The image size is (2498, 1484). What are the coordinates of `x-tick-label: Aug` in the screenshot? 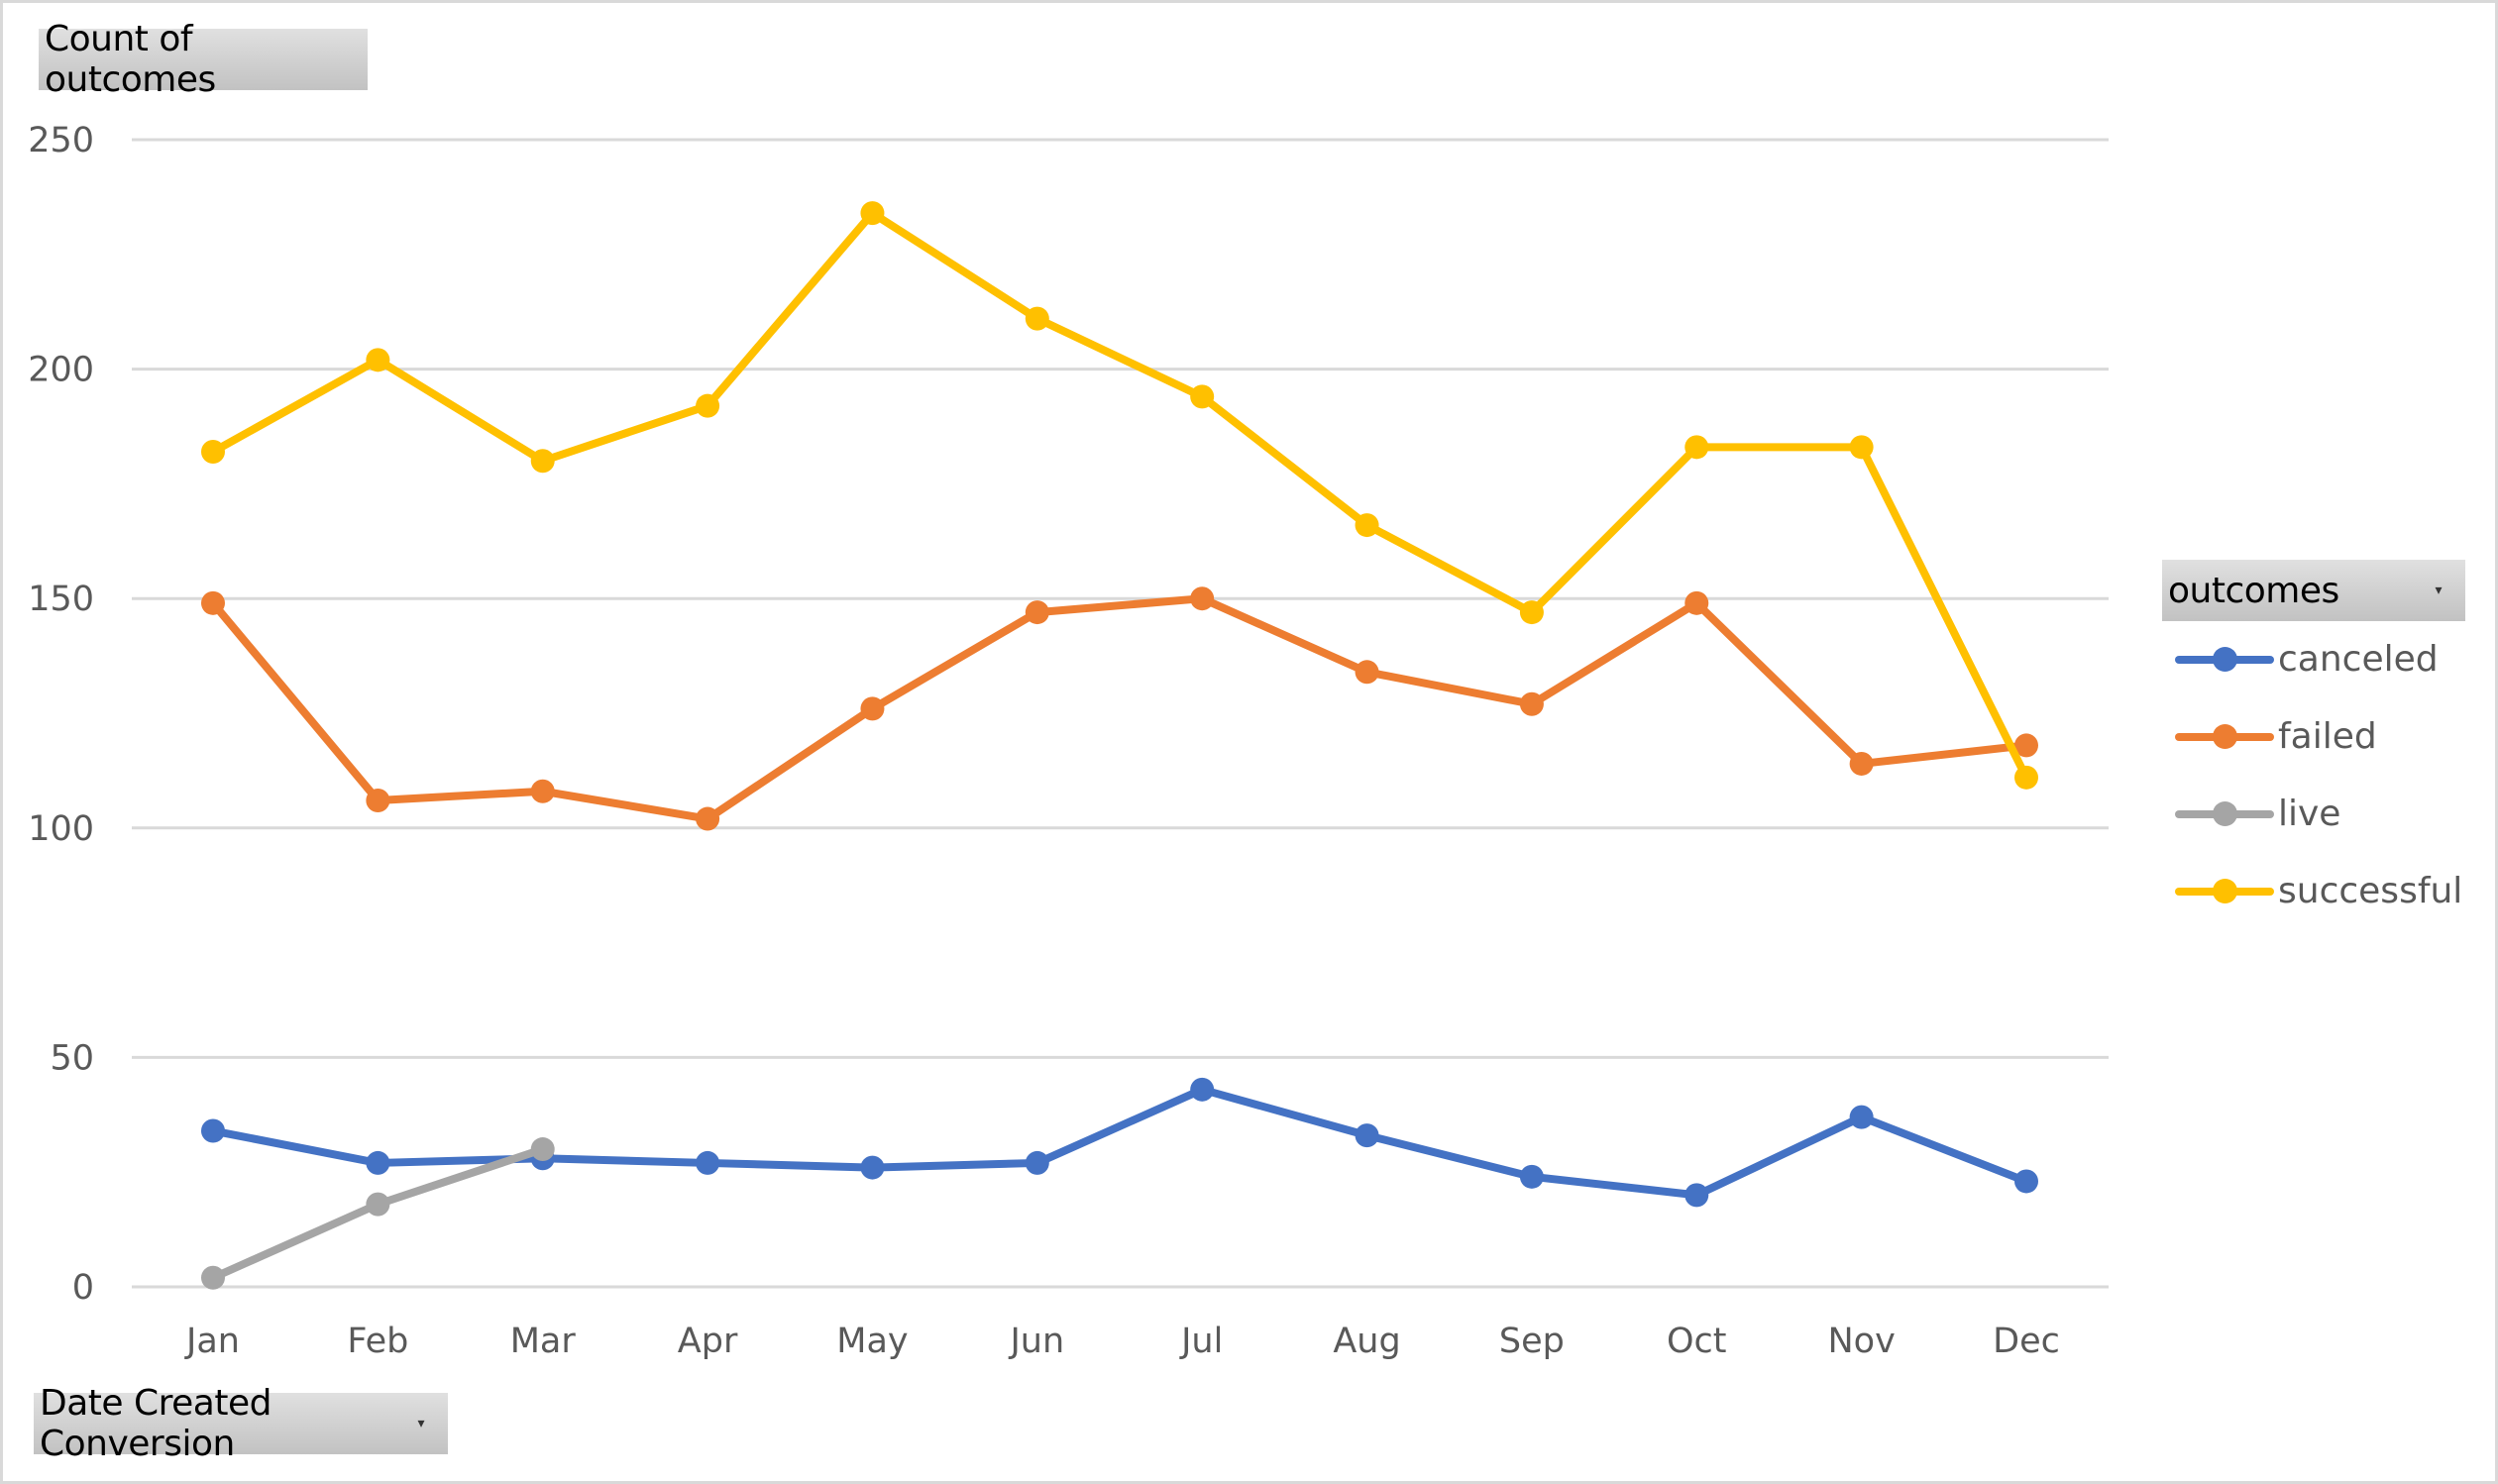 It's located at (1366, 1341).